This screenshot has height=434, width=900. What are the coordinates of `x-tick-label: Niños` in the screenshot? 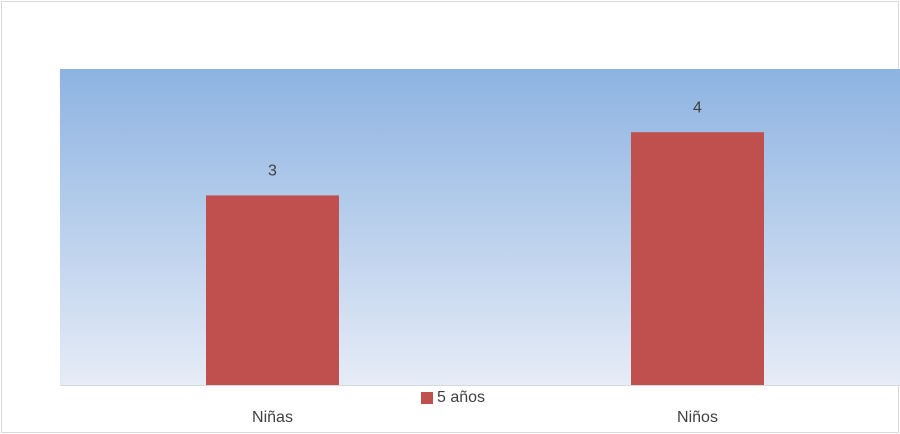 It's located at (697, 417).